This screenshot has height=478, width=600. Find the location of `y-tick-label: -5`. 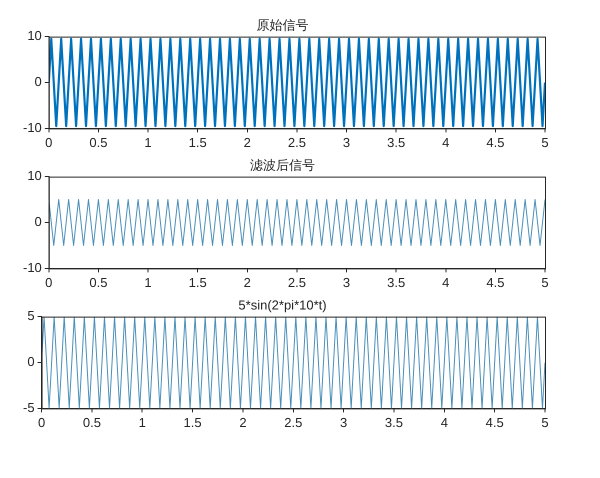

y-tick-label: -5 is located at coordinates (28, 407).